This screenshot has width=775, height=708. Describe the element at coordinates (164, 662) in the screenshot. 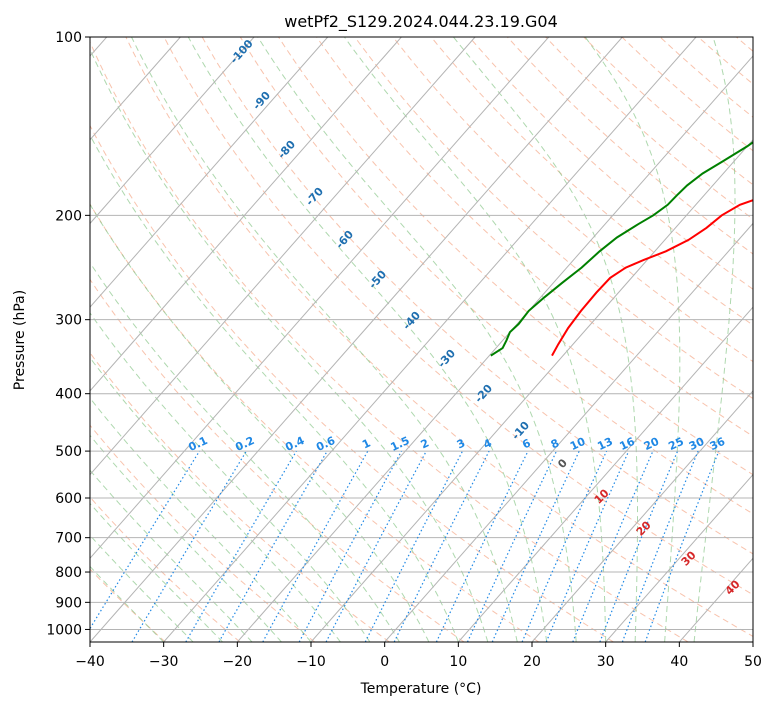

I see `x-tick-label: −30` at that location.